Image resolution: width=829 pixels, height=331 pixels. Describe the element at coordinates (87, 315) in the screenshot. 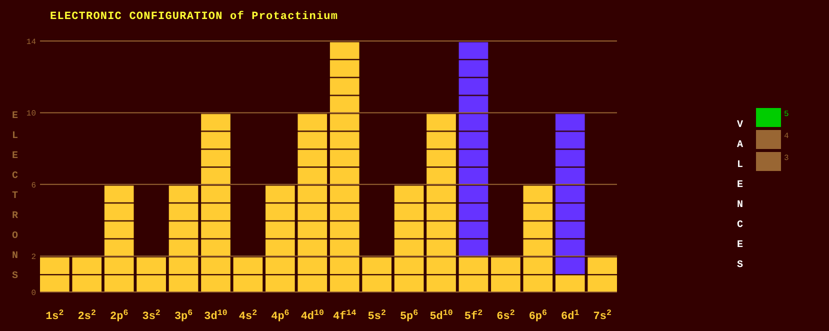

I see `x-tick-label: 2s$^{2}$` at that location.